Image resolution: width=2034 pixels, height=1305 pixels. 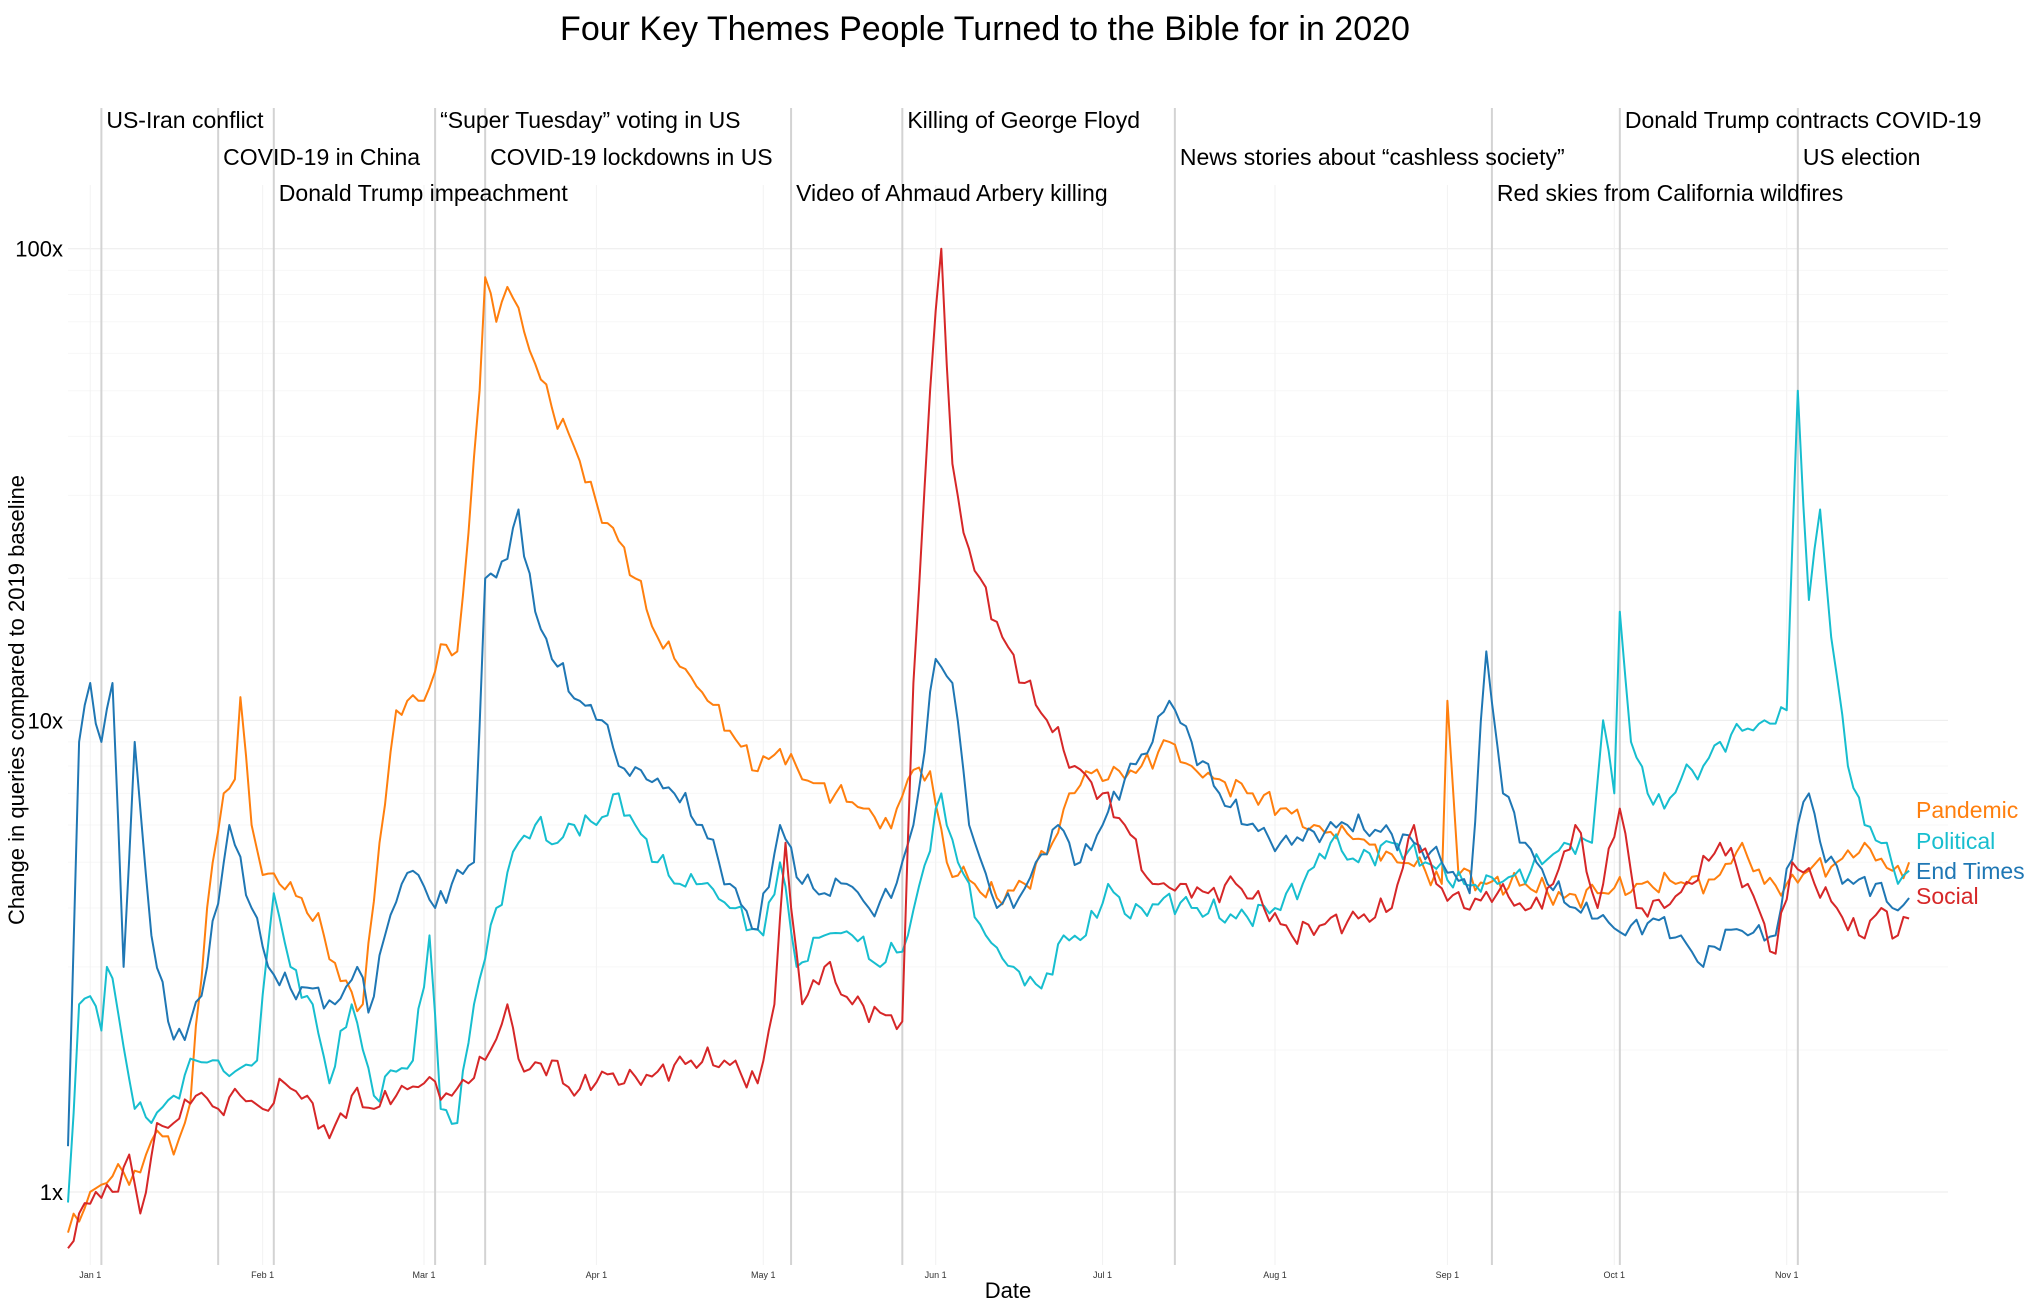 What do you see at coordinates (1275, 1275) in the screenshot?
I see `x-tick-label: Aug 1` at bounding box center [1275, 1275].